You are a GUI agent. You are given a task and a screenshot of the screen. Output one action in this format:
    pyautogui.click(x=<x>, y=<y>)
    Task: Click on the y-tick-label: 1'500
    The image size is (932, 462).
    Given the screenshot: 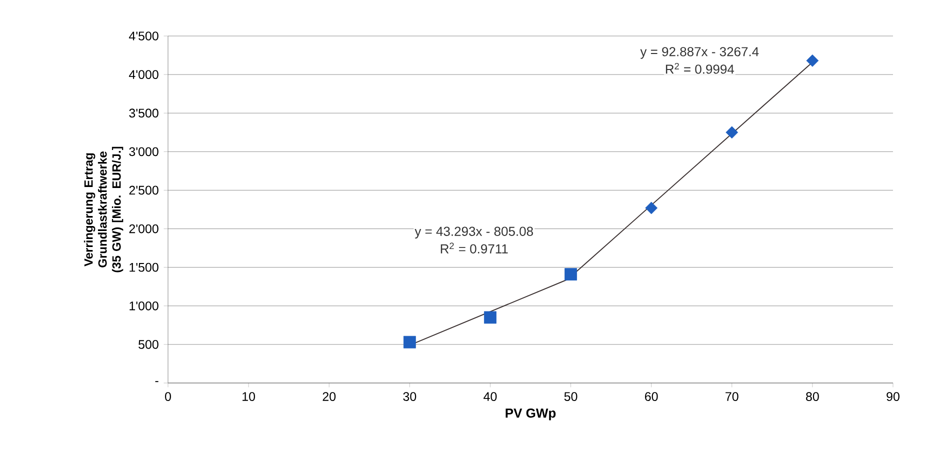 What is the action you would take?
    pyautogui.click(x=144, y=267)
    